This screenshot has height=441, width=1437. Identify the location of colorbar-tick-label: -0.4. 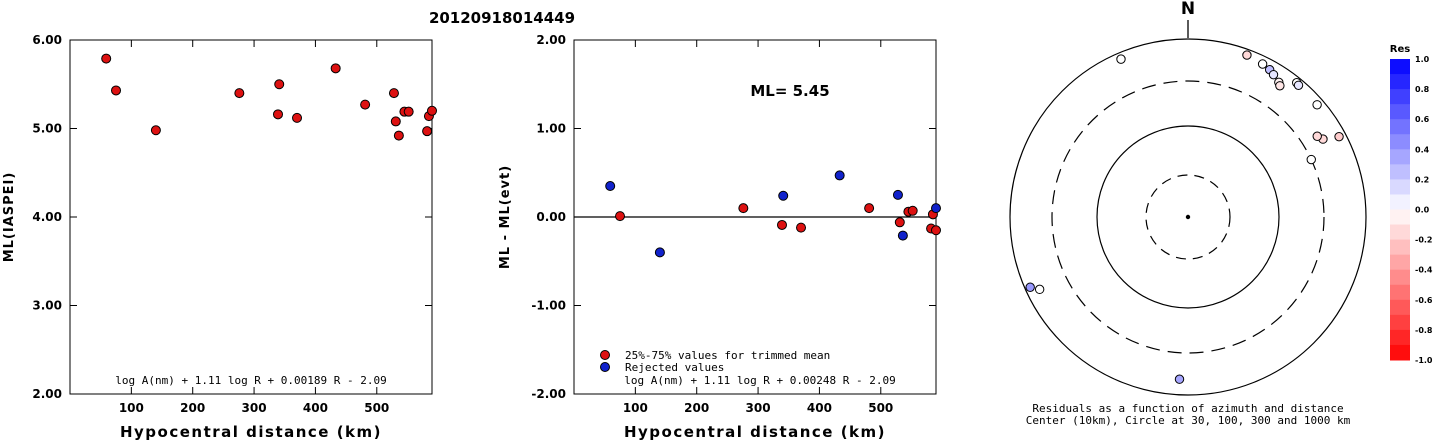
(1424, 270).